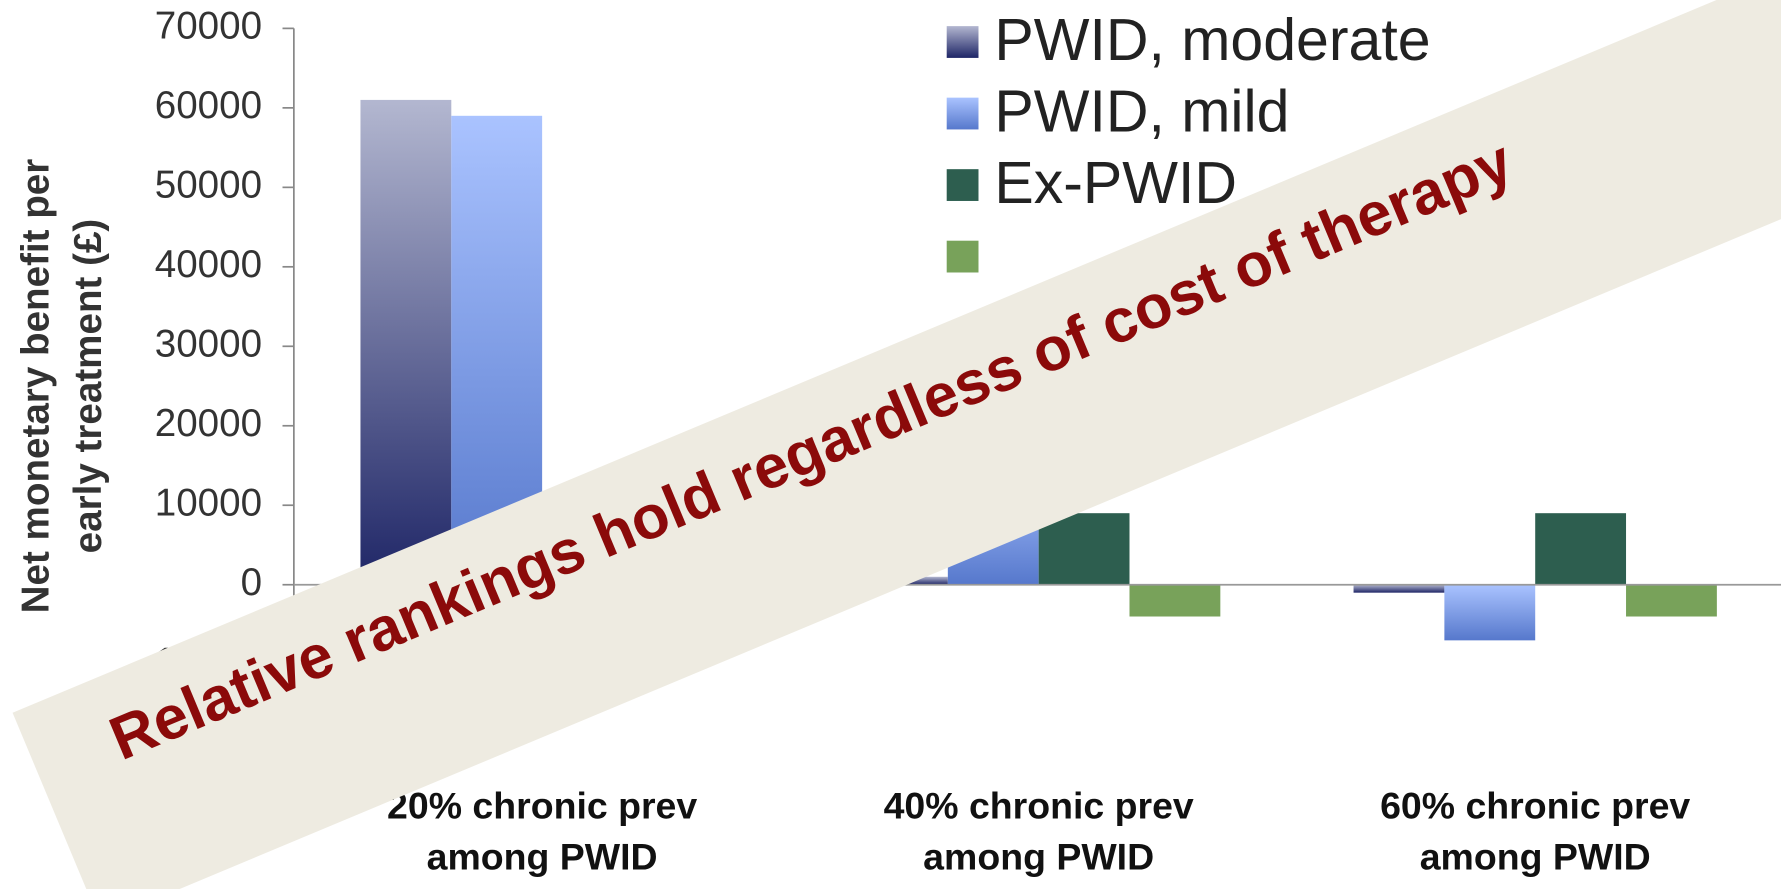 The width and height of the screenshot is (1781, 889). What do you see at coordinates (1039, 805) in the screenshot?
I see `x-tick-label: 40% chronic prev` at bounding box center [1039, 805].